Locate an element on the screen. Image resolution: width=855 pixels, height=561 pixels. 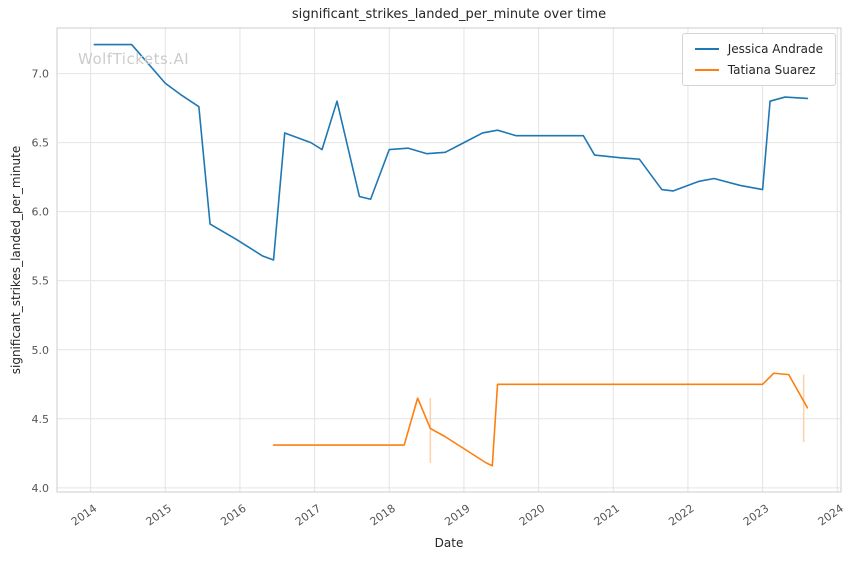
legend: Jessica Andrade Tatiana Suarez is located at coordinates (758, 59).